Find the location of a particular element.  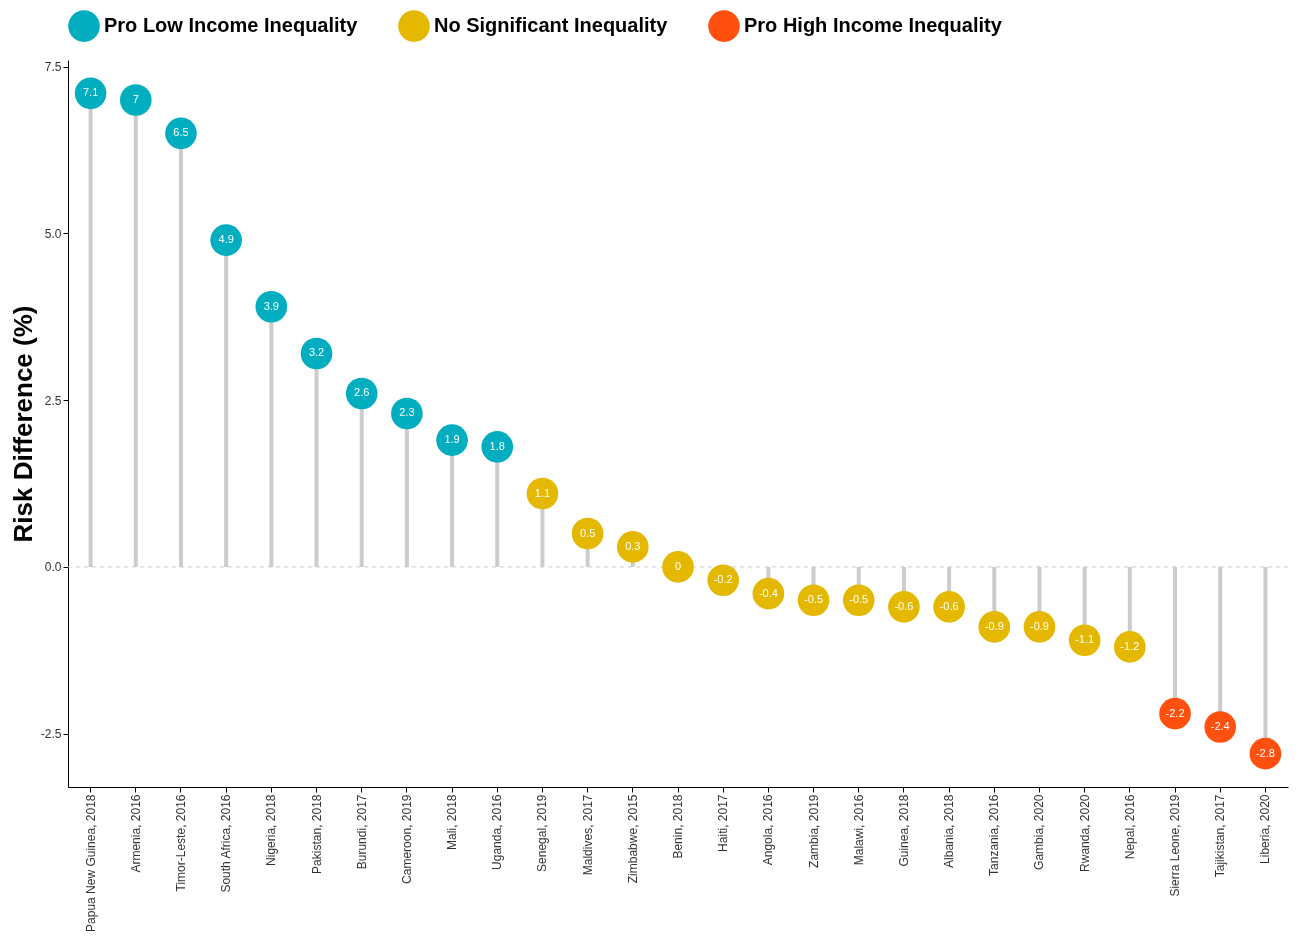

x-tick-label: Pakistan, 2018 is located at coordinates (316, 834).